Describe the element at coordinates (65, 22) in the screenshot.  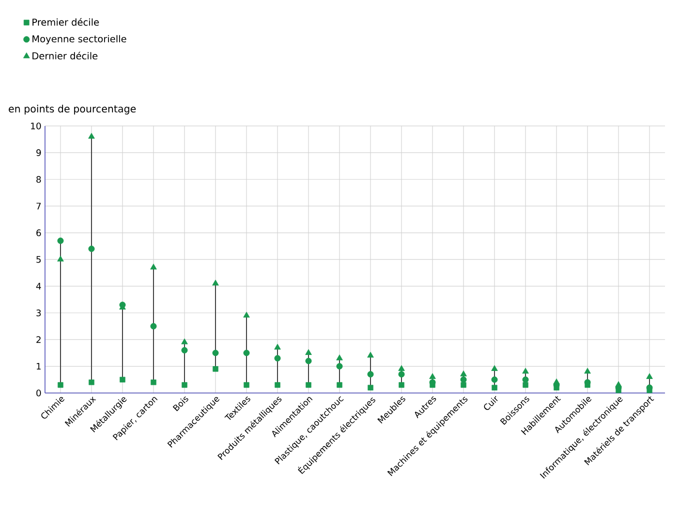
I see `legend-label: Premier décile` at that location.